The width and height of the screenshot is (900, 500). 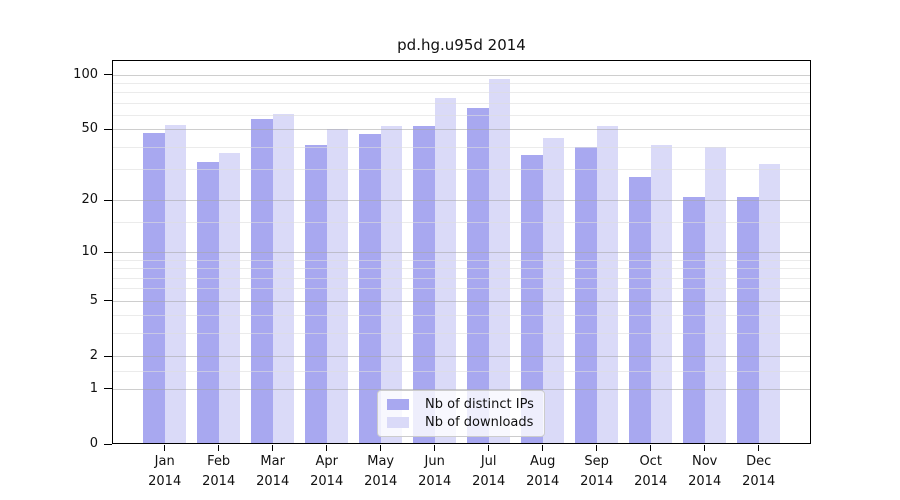 I want to click on bar-distinct-ips-feb, so click(x=208, y=302).